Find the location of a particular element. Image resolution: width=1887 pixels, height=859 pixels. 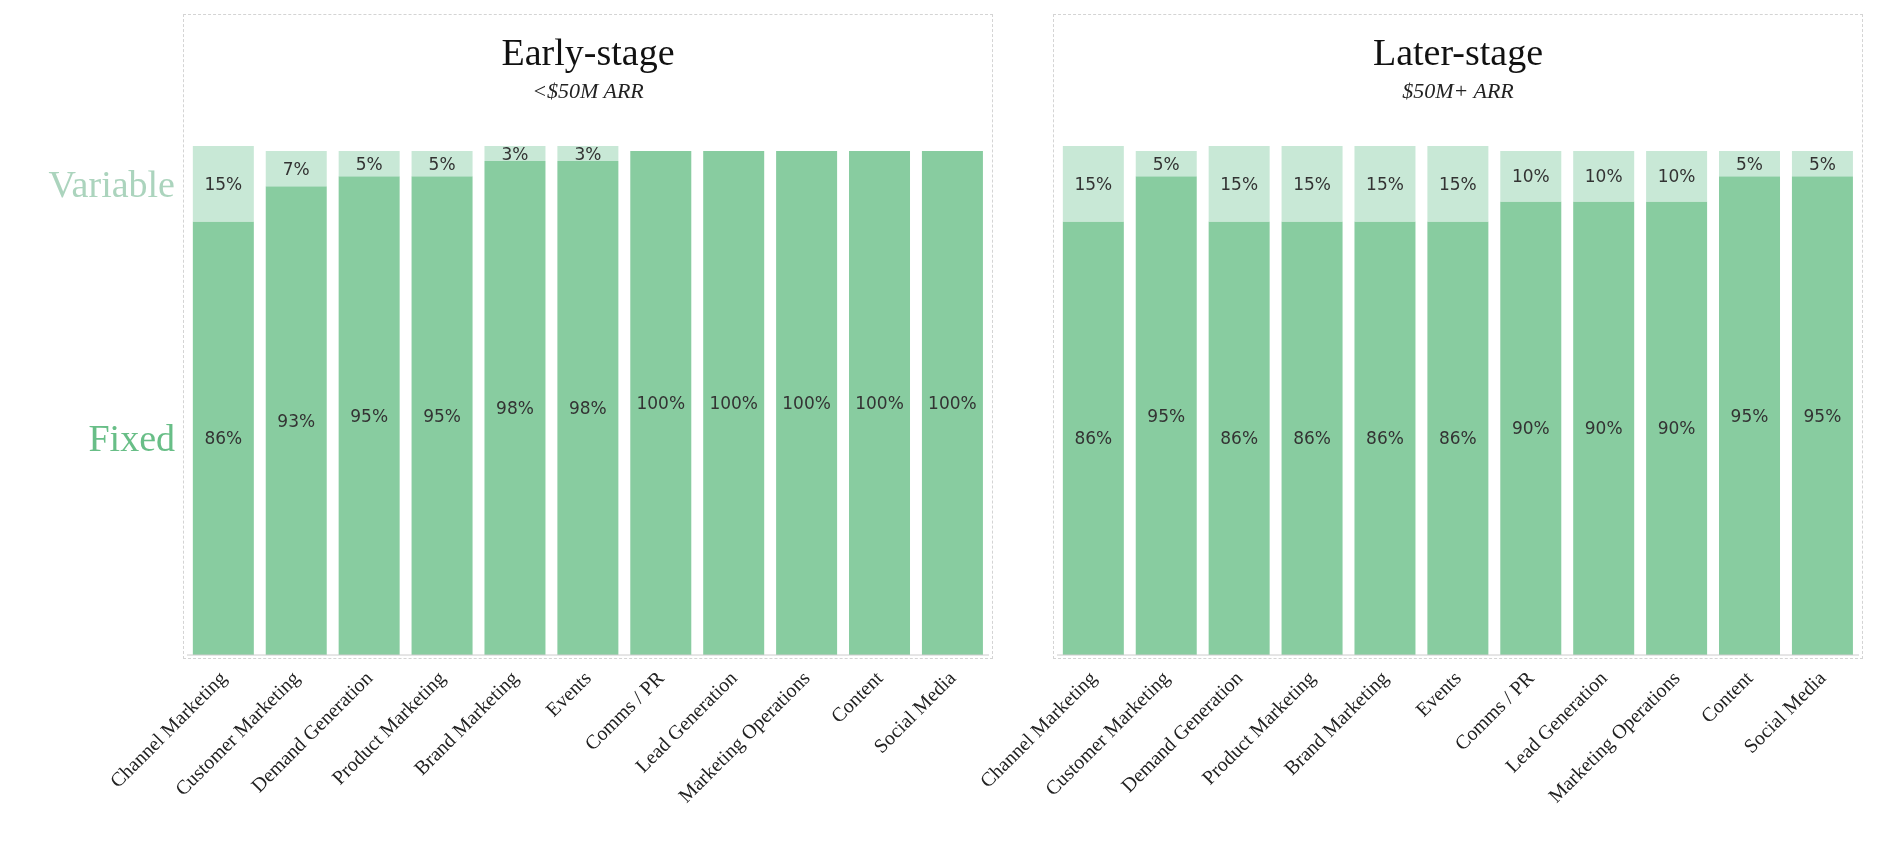

data-label: 7% is located at coordinates (296, 168).